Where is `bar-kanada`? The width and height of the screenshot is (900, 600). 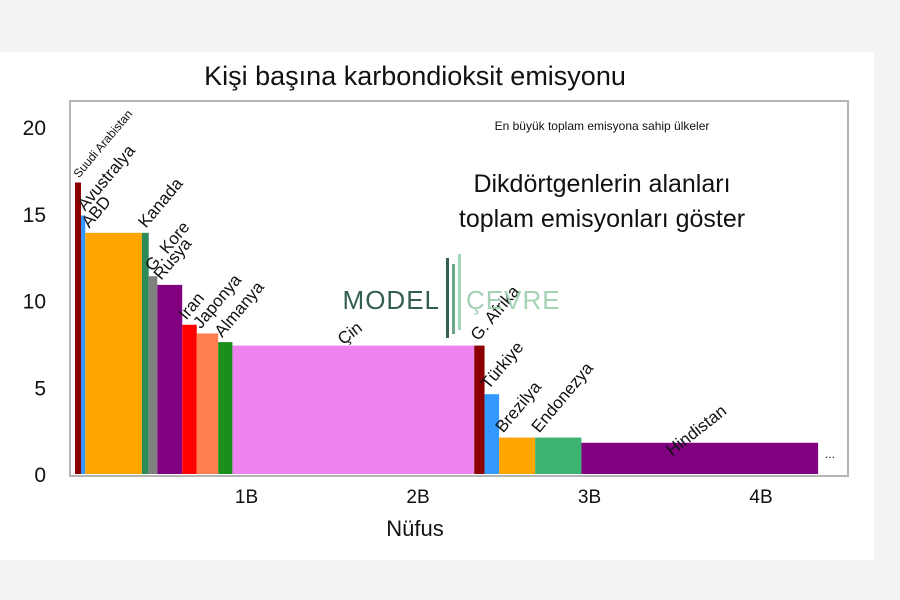 bar-kanada is located at coordinates (145, 353).